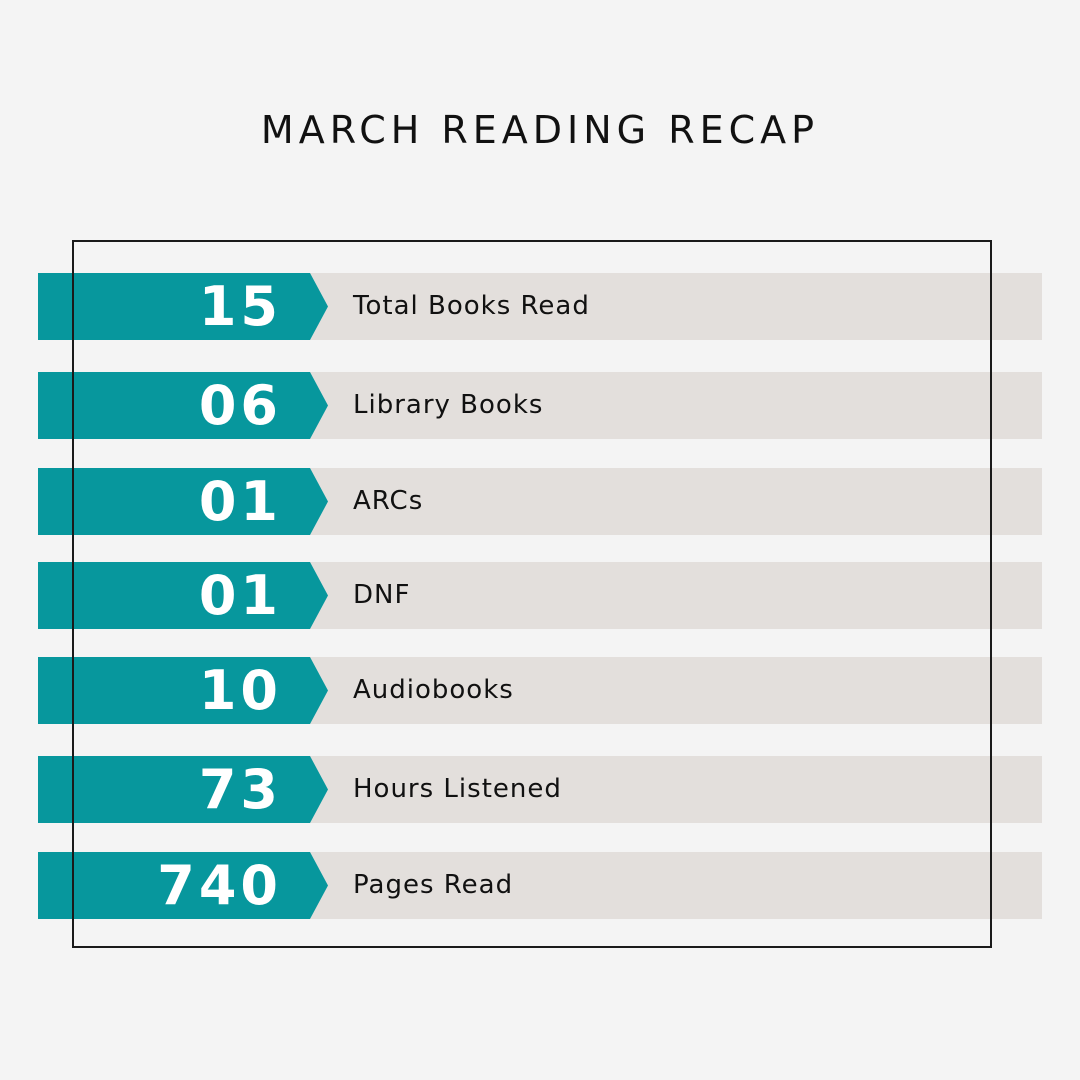 This screenshot has width=1080, height=1080. What do you see at coordinates (540, 501) in the screenshot?
I see `stat-row-arcs: 01 ARCs` at bounding box center [540, 501].